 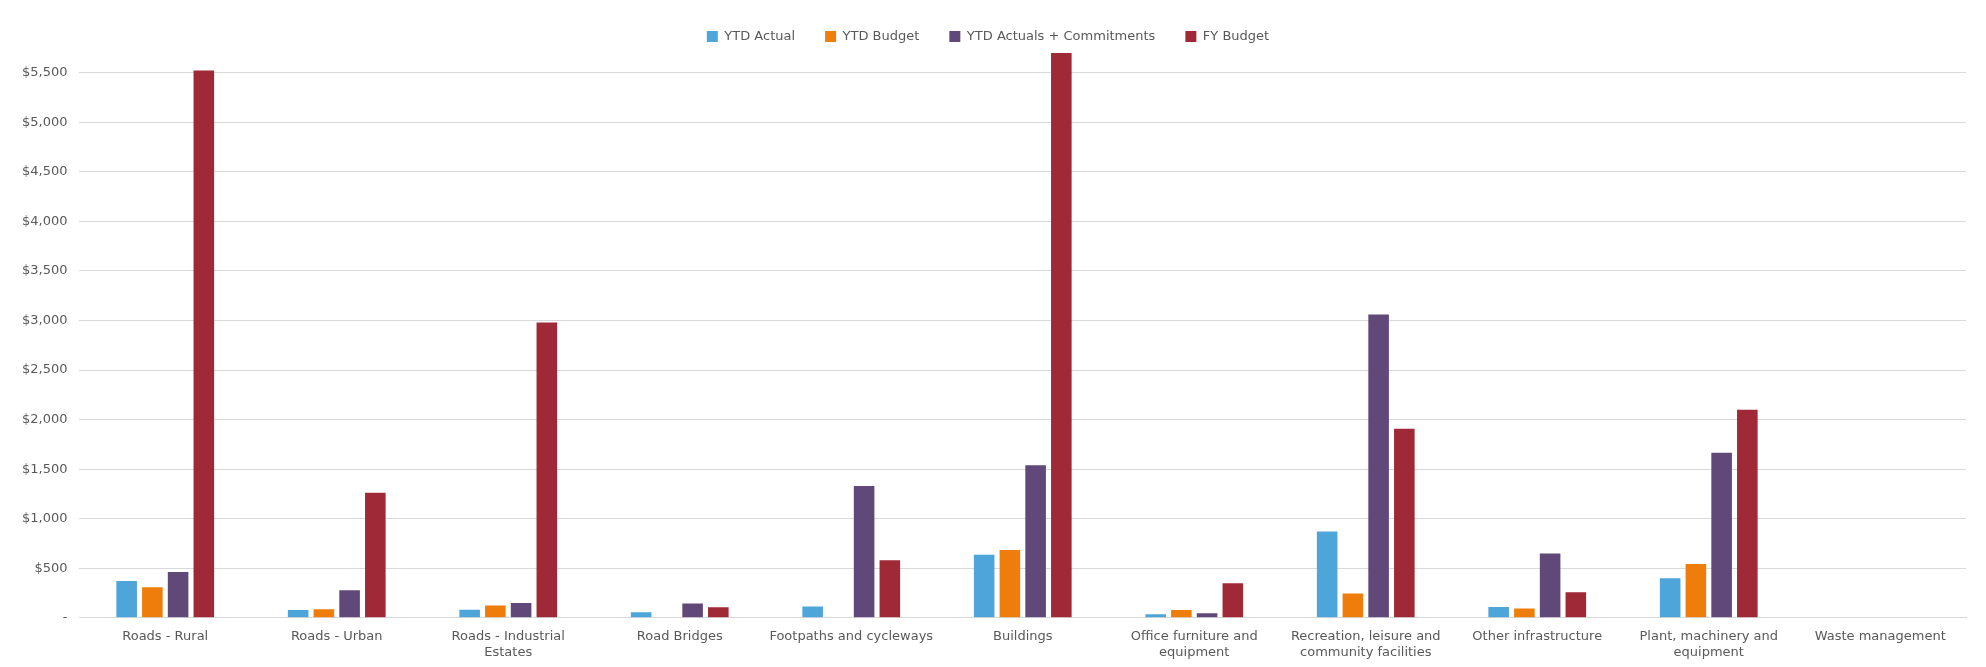 What do you see at coordinates (336, 635) in the screenshot?
I see `x-tick-label: Roads - Urban` at bounding box center [336, 635].